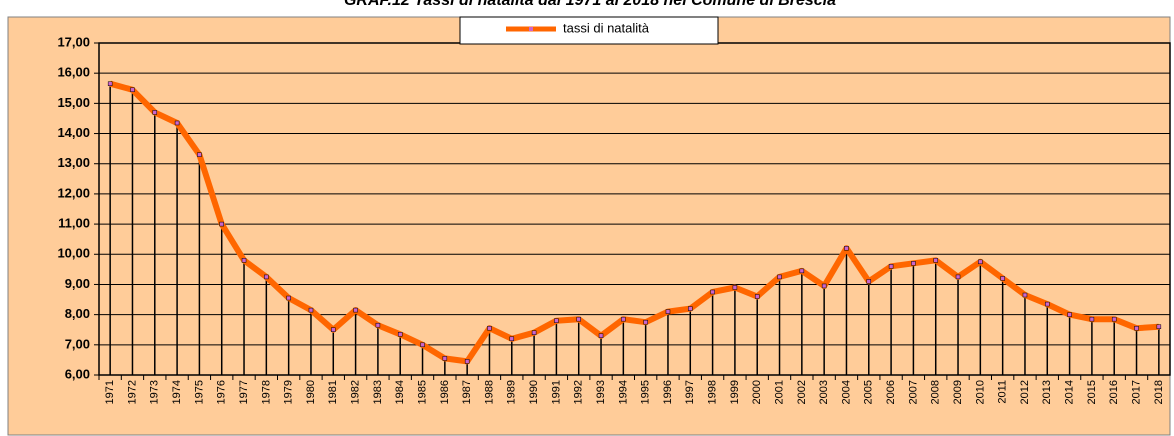 This screenshot has width=1174, height=436. I want to click on x-tick-label: 1981, so click(333, 392).